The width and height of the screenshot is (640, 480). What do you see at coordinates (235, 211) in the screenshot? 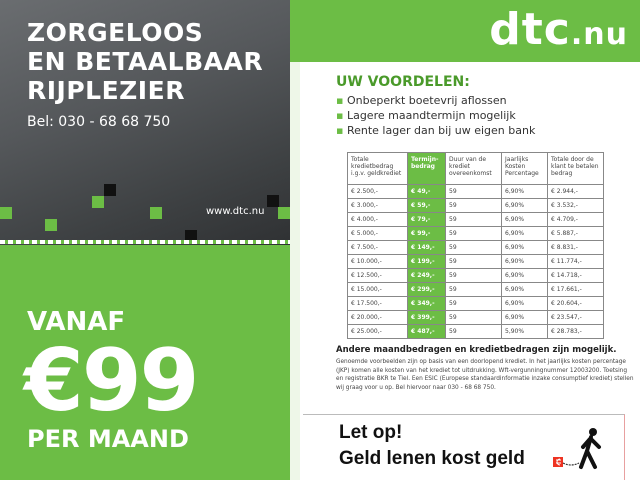
I see `website-link: www.dtc.nu` at bounding box center [235, 211].